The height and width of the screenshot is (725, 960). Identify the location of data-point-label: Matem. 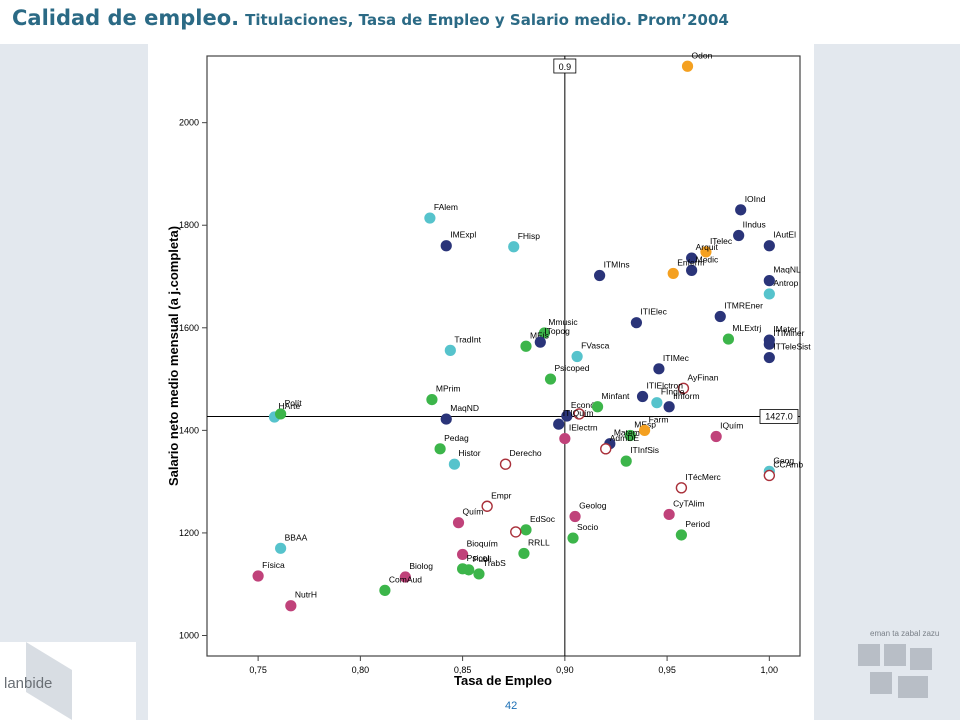
(627, 433).